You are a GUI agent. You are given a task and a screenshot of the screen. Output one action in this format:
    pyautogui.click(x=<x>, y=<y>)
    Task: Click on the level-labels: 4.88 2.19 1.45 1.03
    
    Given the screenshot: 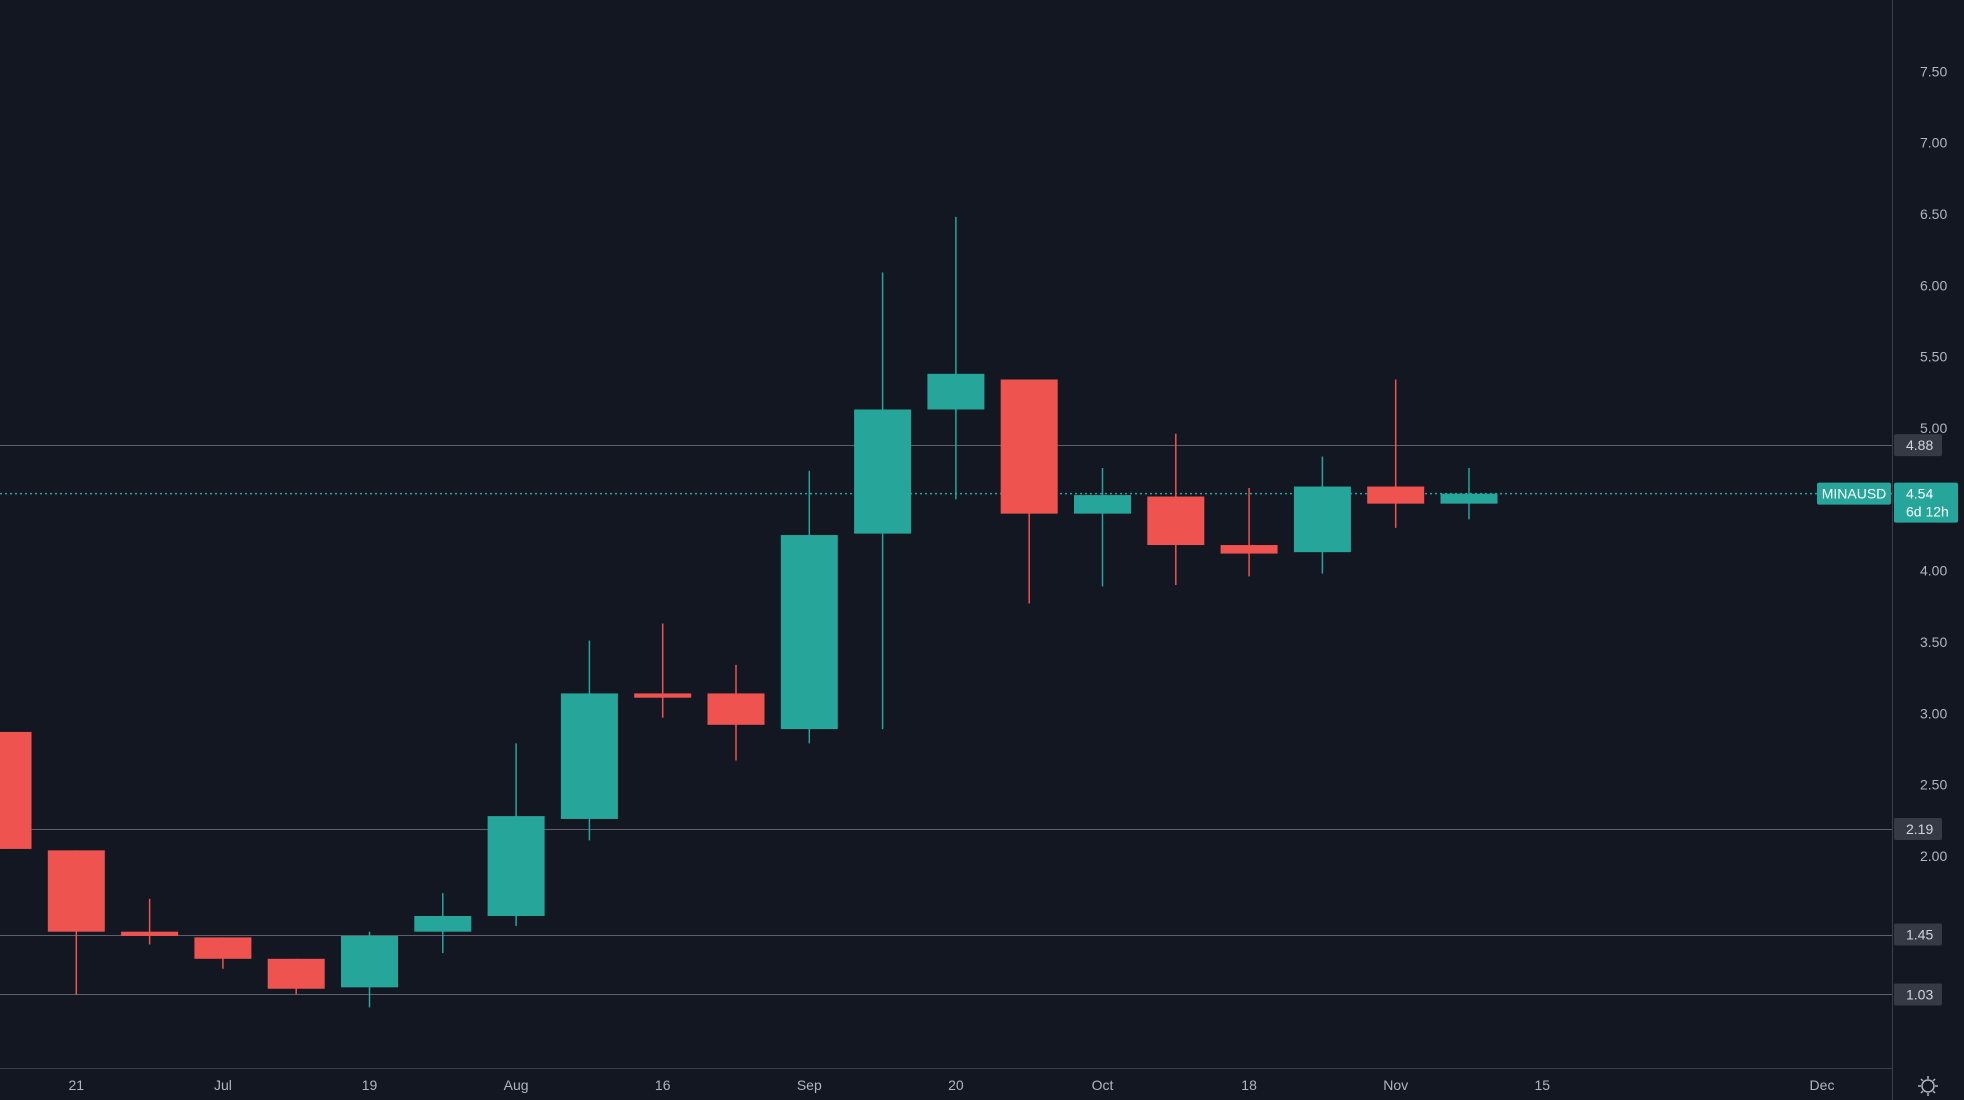 What is the action you would take?
    pyautogui.click(x=1918, y=720)
    